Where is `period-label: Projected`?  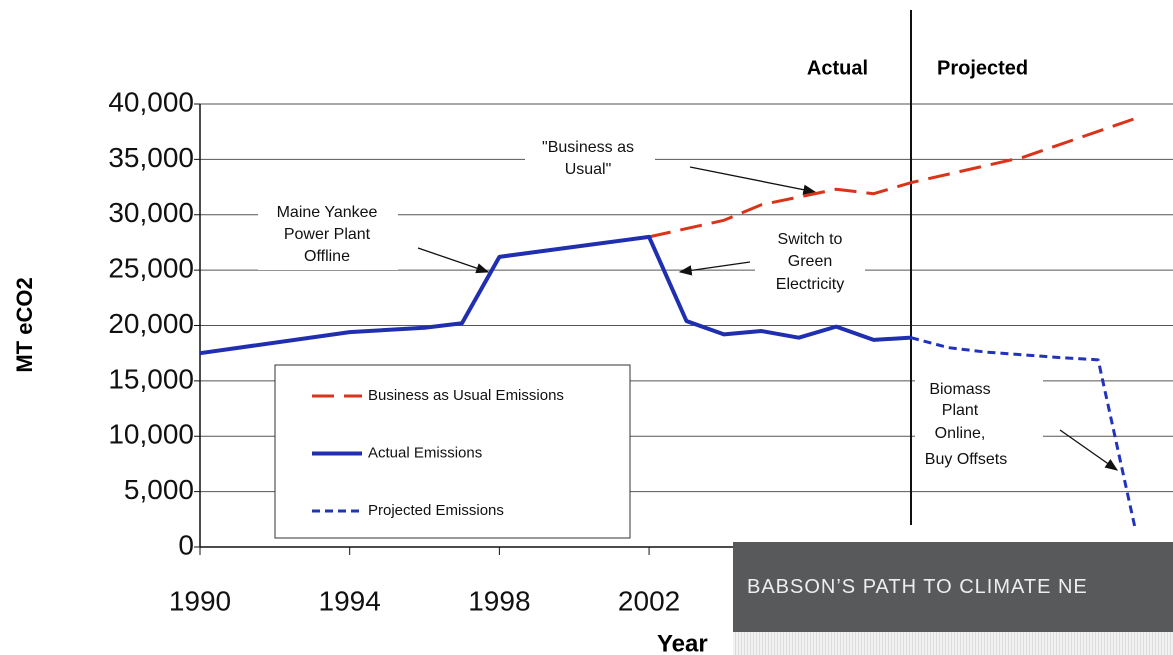 period-label: Projected is located at coordinates (982, 68).